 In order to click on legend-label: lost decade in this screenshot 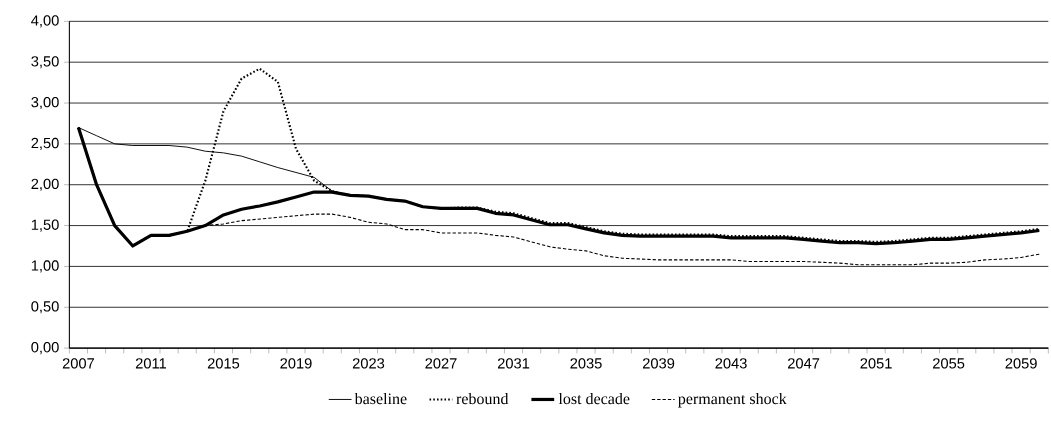, I will do `click(594, 398)`.